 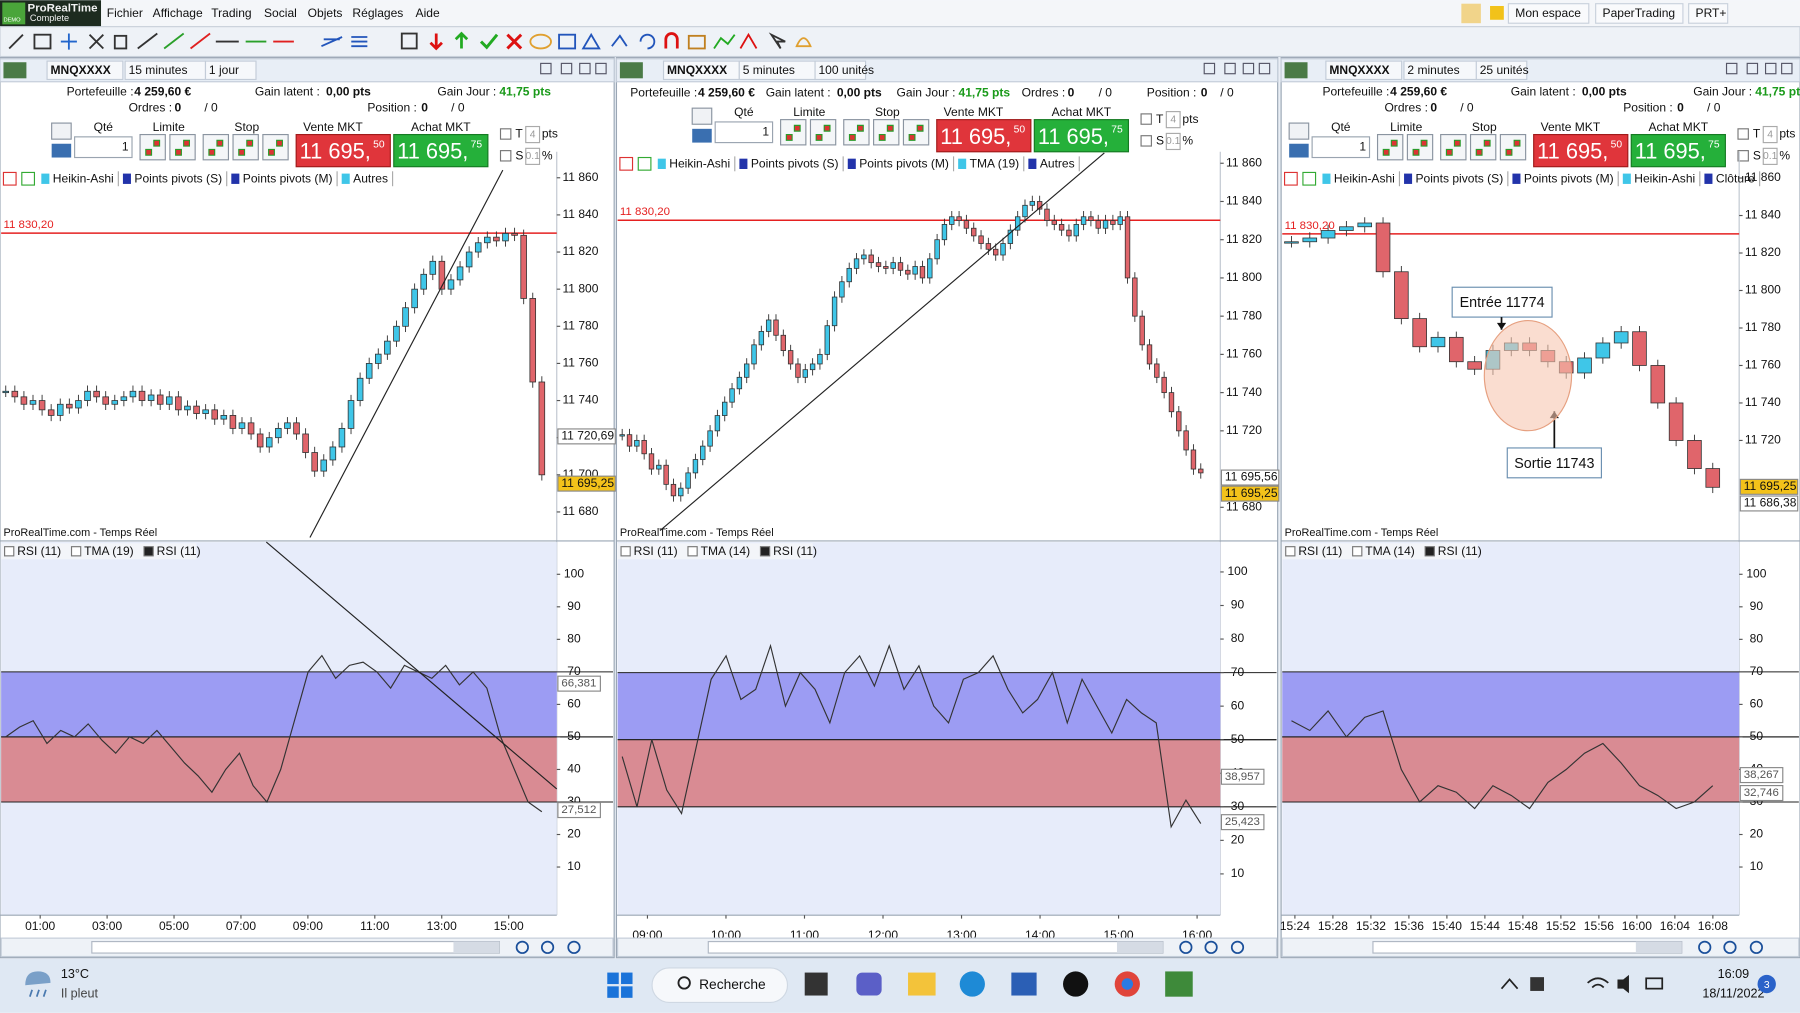 What do you see at coordinates (109, 551) in the screenshot?
I see `rsi-indicator-label: TMA (19)` at bounding box center [109, 551].